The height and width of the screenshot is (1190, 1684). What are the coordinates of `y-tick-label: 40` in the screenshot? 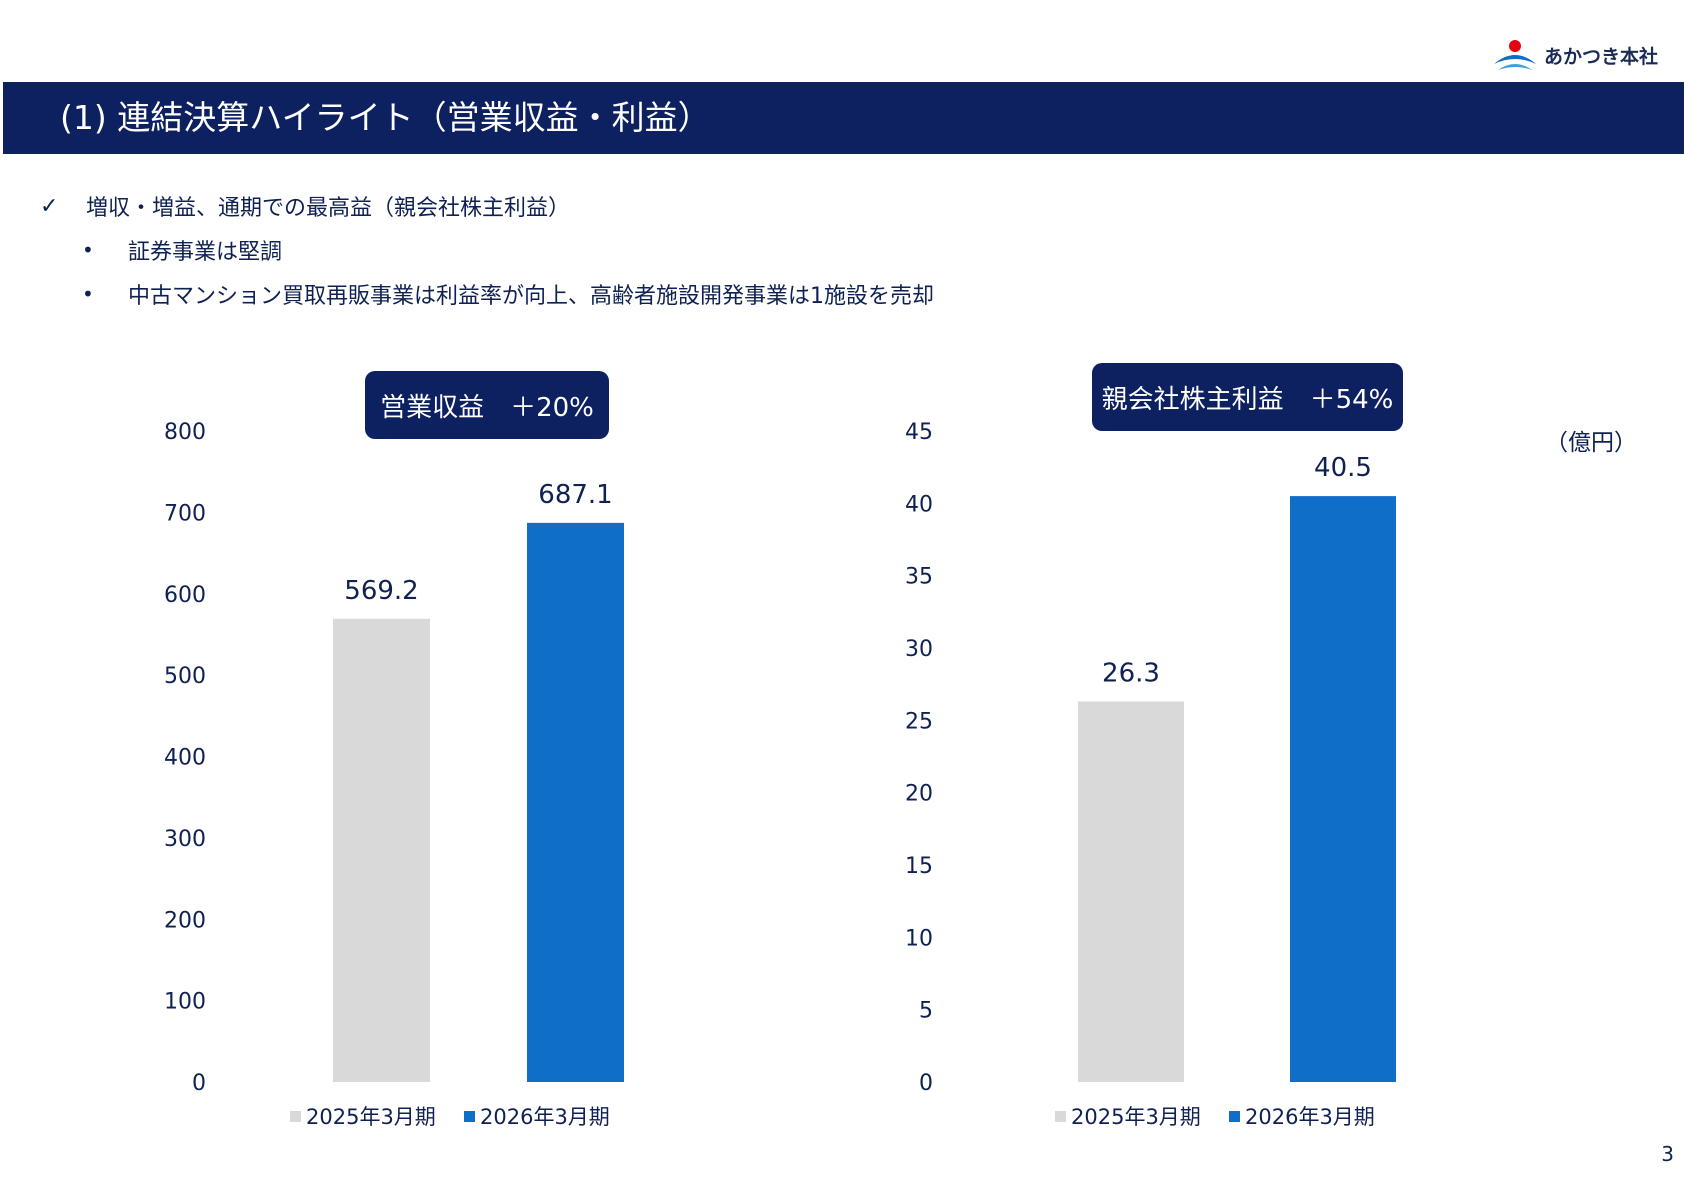 It's located at (919, 504).